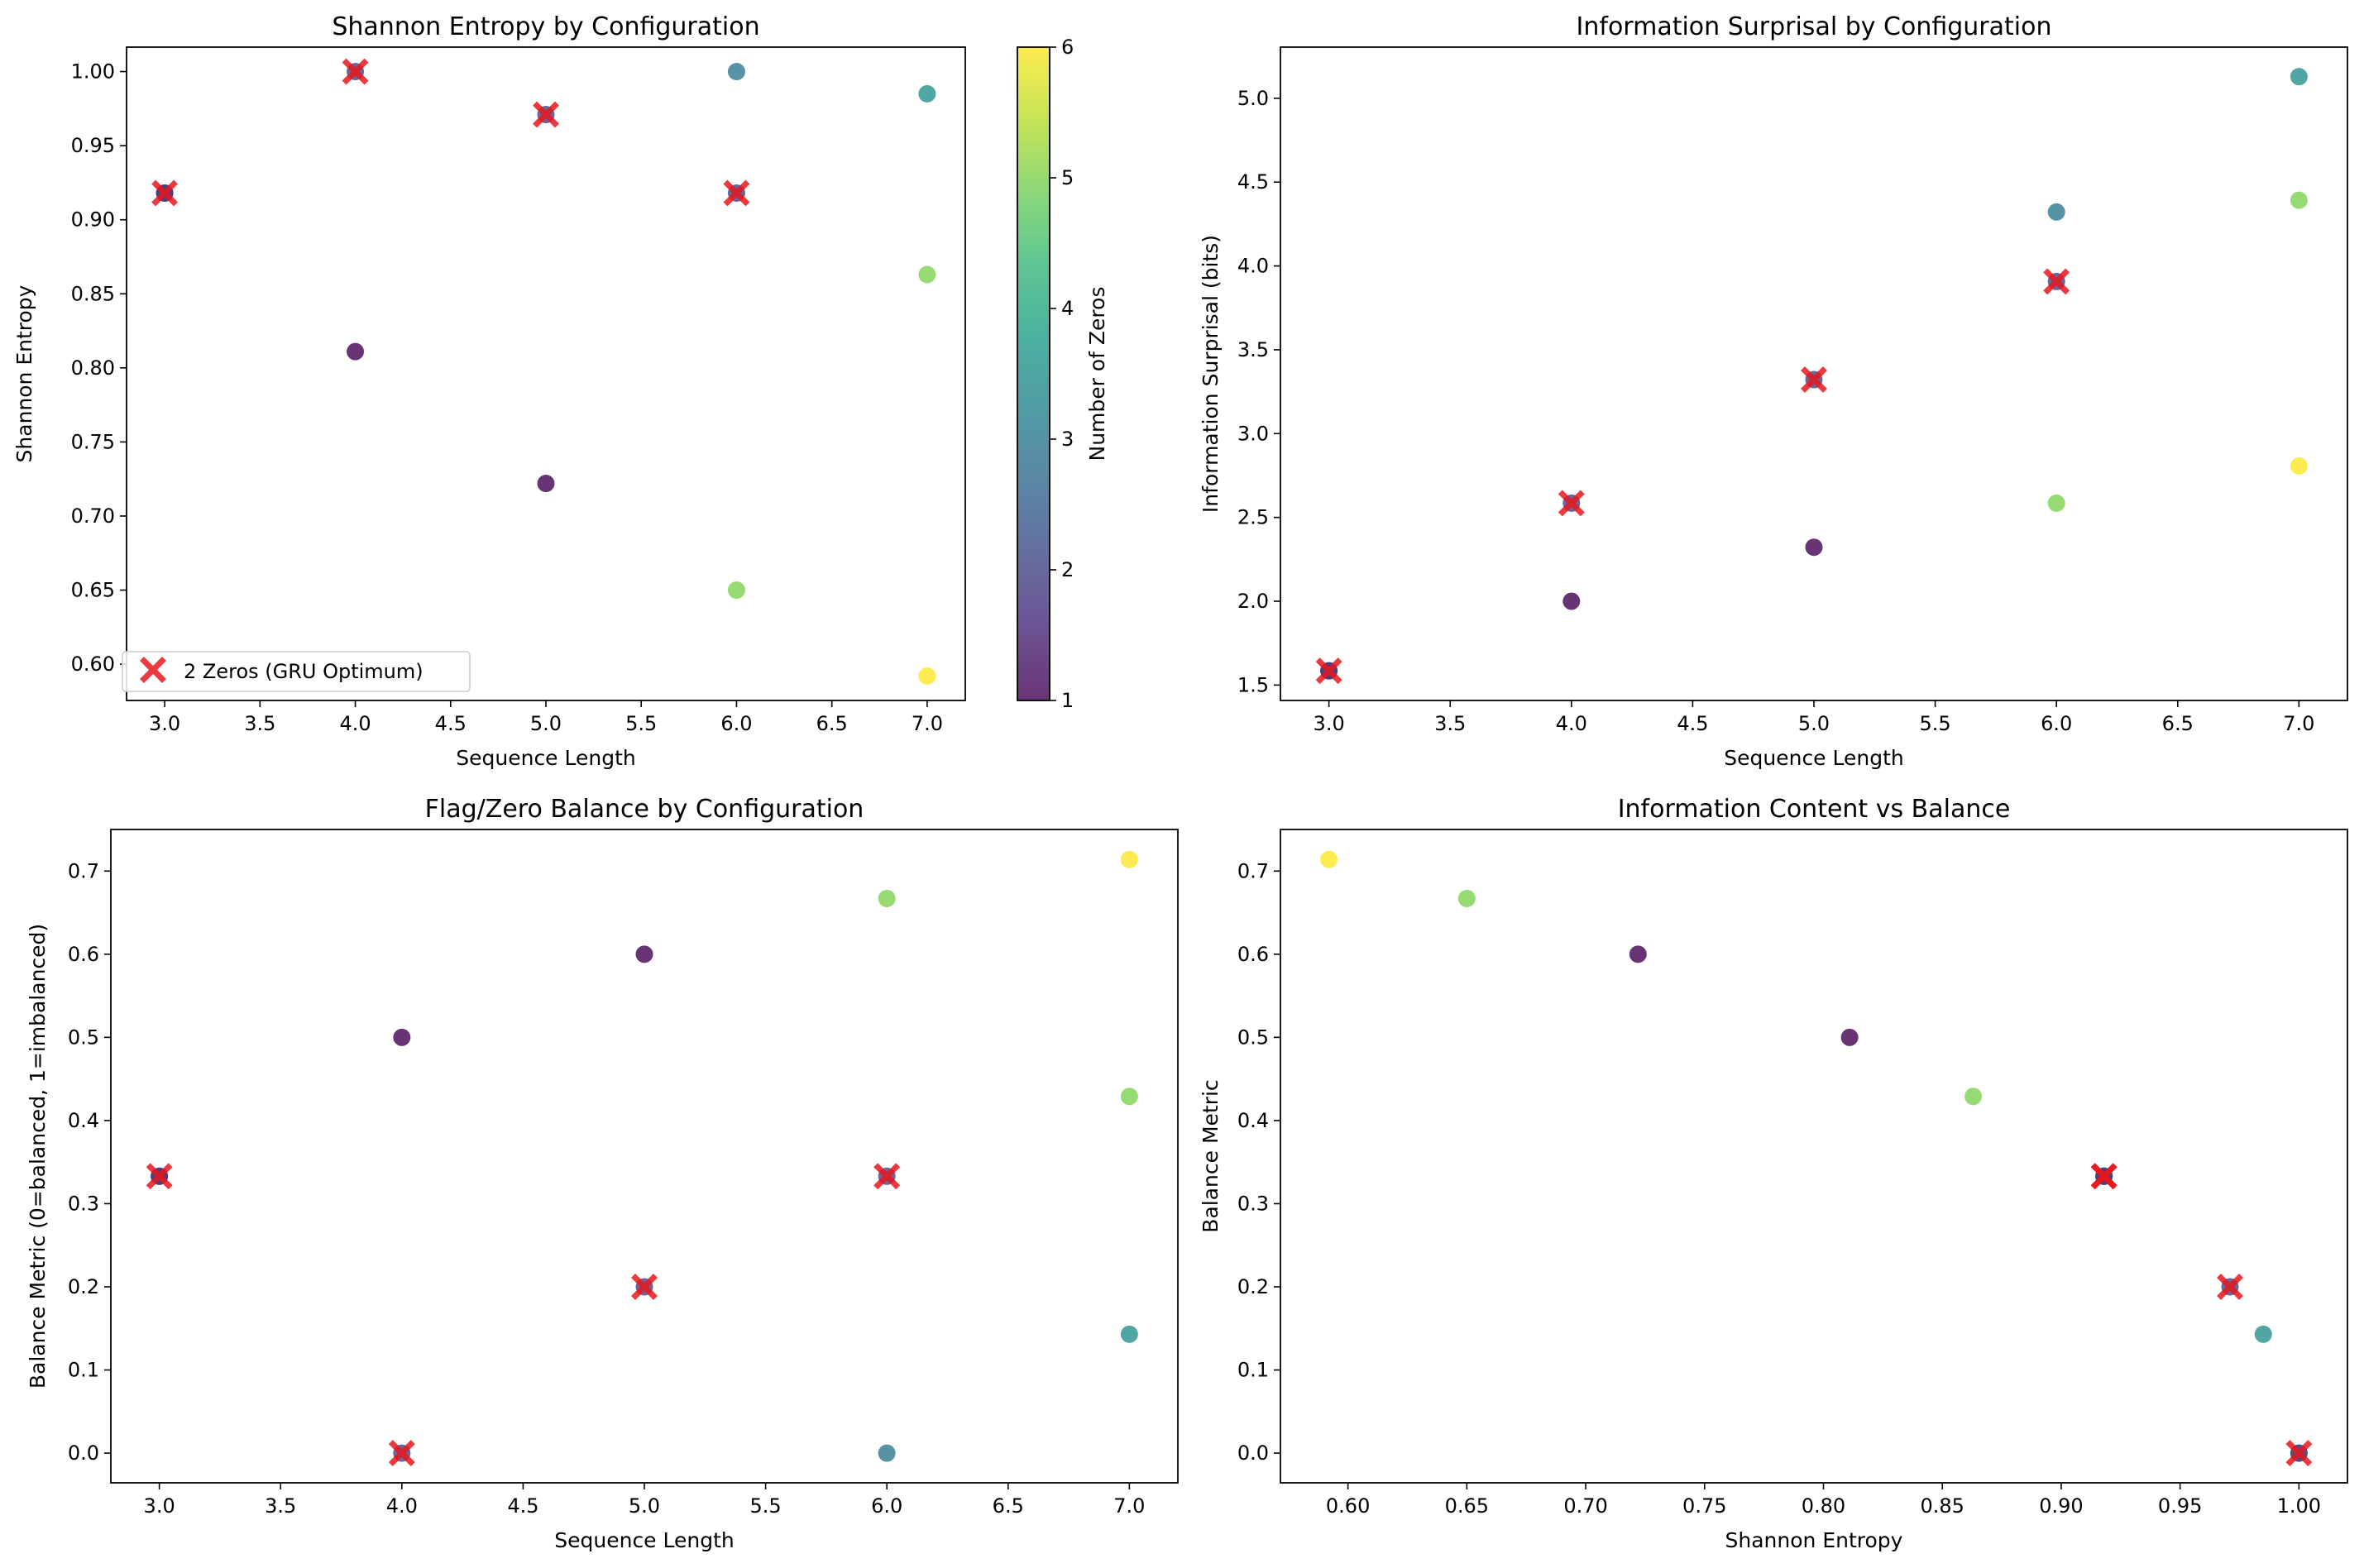  What do you see at coordinates (83, 870) in the screenshot?
I see `y-tick-label: 0.7` at bounding box center [83, 870].